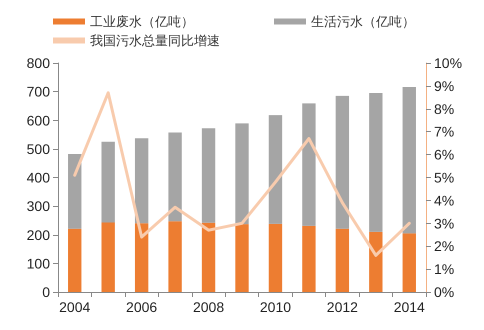 This screenshot has width=484, height=330. Describe the element at coordinates (155, 40) in the screenshot. I see `legend-label: 我国污水总量同比增速` at that location.